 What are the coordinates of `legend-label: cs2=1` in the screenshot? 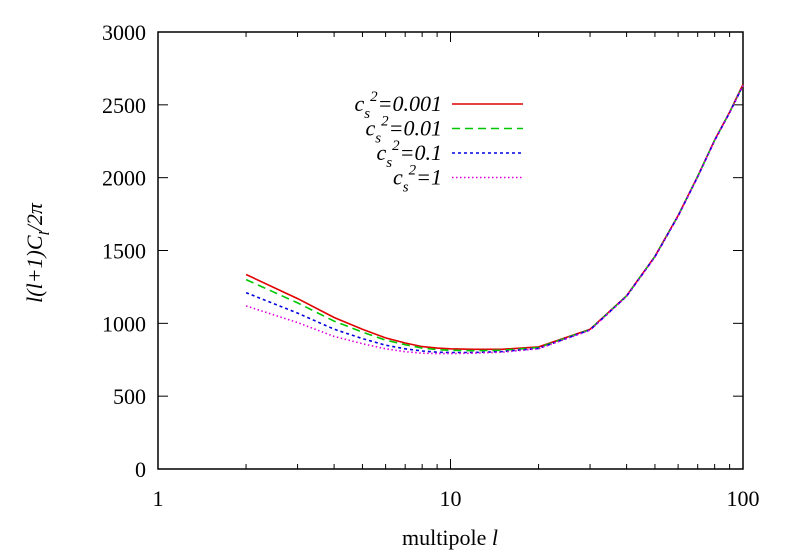 It's located at (417, 179).